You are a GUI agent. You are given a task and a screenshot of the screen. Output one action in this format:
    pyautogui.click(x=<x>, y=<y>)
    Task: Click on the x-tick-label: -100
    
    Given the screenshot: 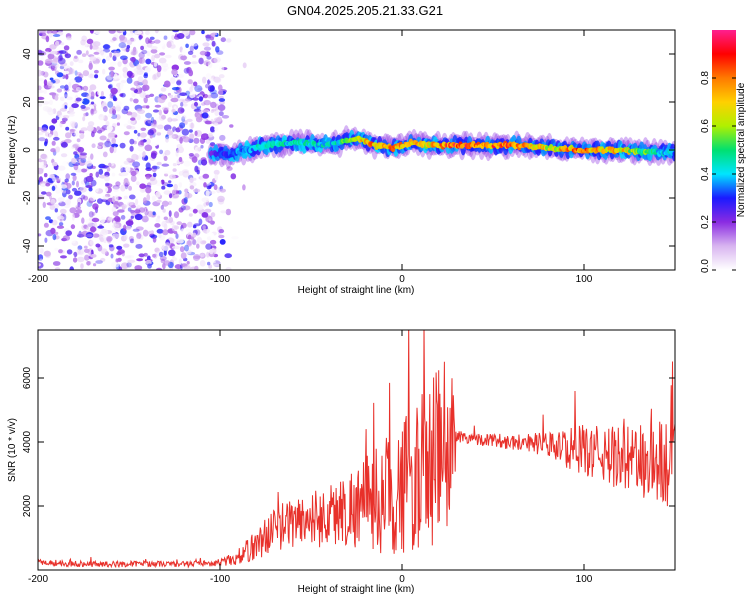 What is the action you would take?
    pyautogui.click(x=220, y=279)
    